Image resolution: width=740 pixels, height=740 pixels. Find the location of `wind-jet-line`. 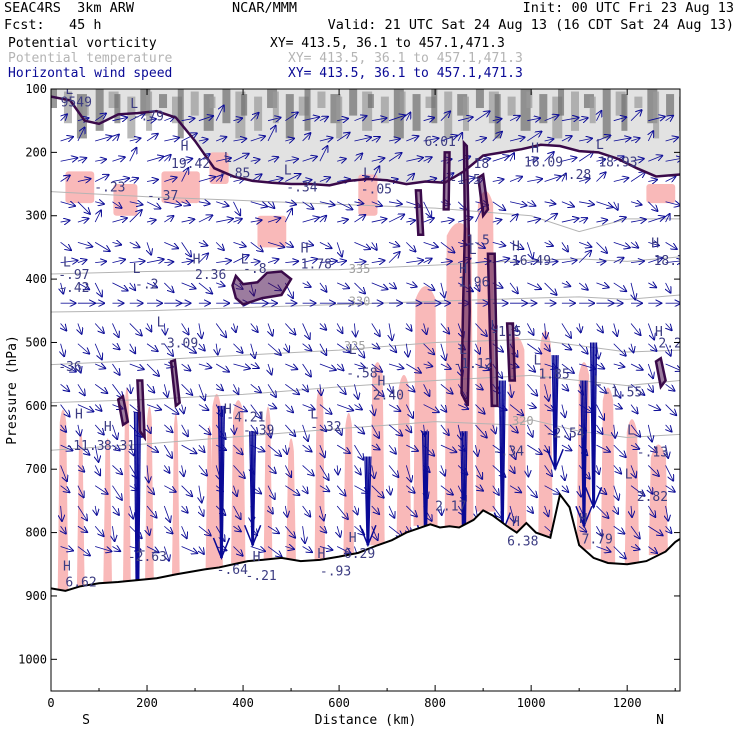

wind-jet-line is located at coordinates (595, 425).